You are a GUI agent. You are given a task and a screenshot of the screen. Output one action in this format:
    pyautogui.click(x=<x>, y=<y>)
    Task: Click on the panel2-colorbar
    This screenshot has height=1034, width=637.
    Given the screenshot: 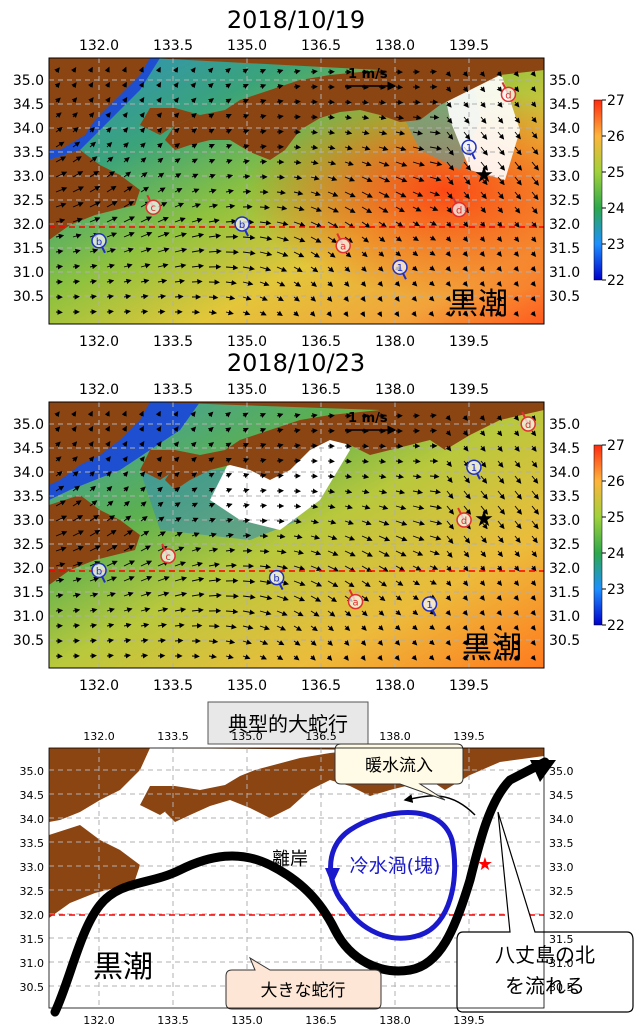 What is the action you would take?
    pyautogui.click(x=598, y=535)
    